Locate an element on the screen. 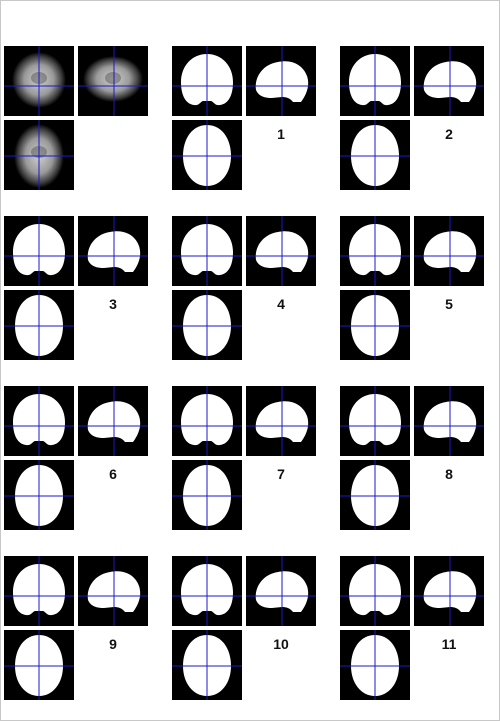  panel-3-coronal is located at coordinates (39, 251).